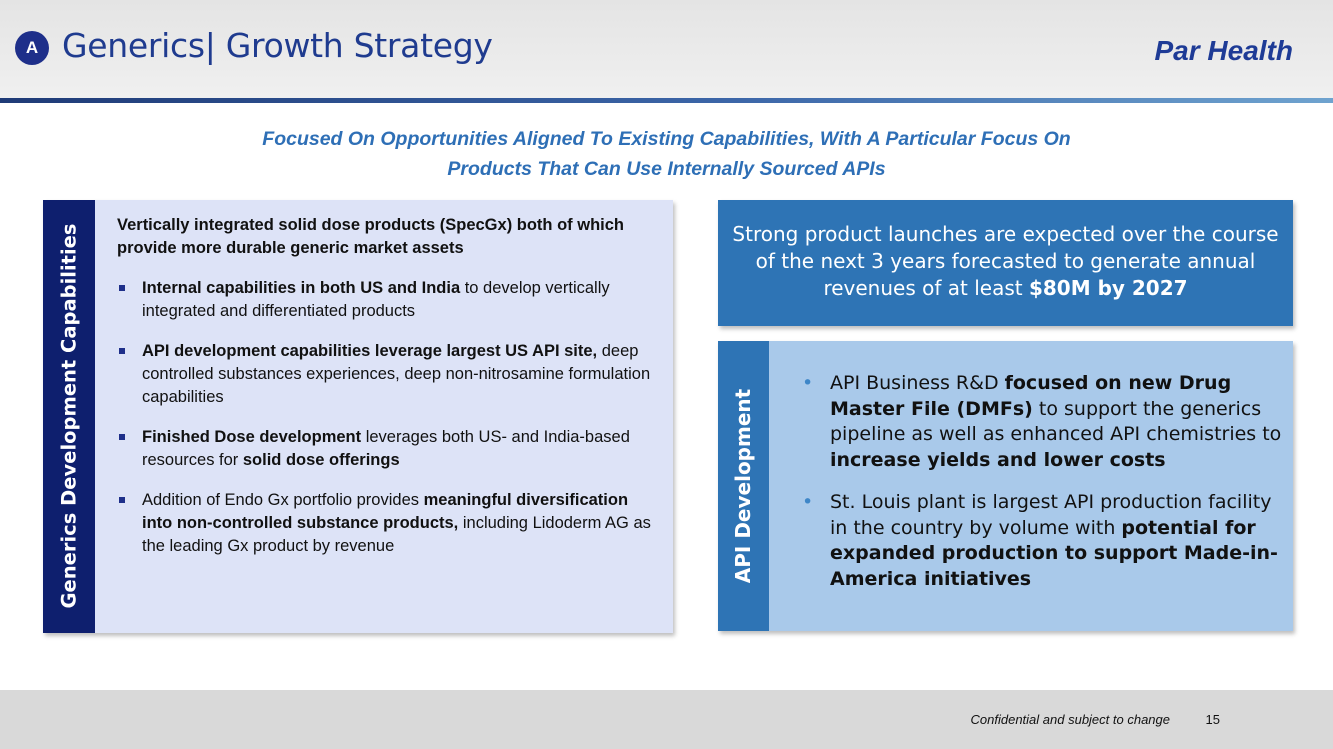  I want to click on panel-sidebar: Generics Development Capabilities, so click(69, 416).